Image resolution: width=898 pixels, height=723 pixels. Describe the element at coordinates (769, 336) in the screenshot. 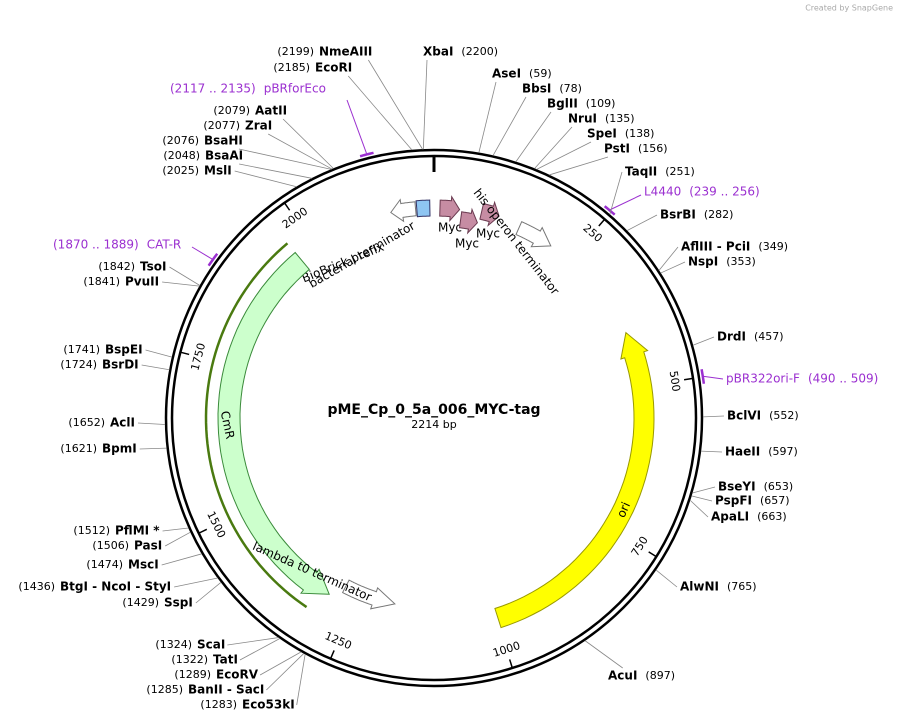

I see `site-position: (457)` at that location.